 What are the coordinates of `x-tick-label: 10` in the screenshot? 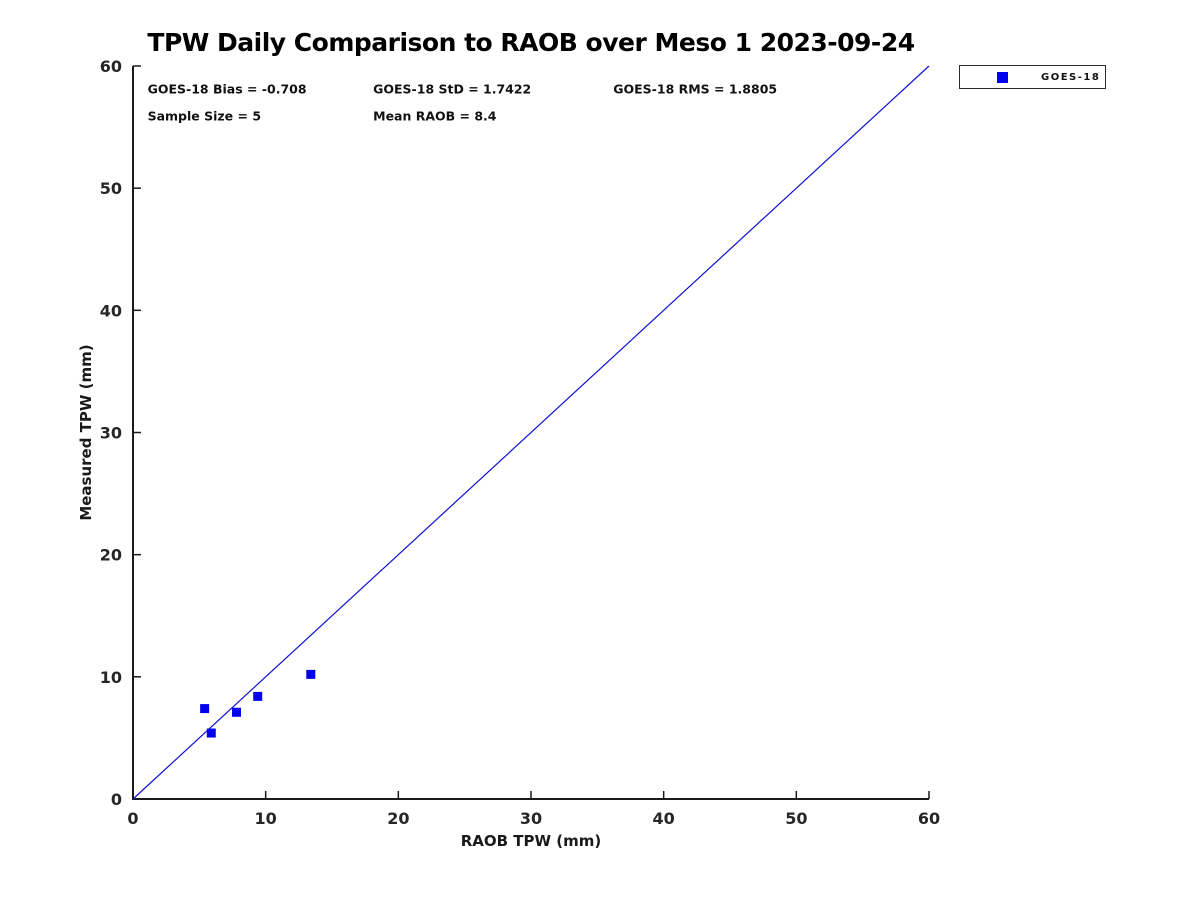 It's located at (266, 818).